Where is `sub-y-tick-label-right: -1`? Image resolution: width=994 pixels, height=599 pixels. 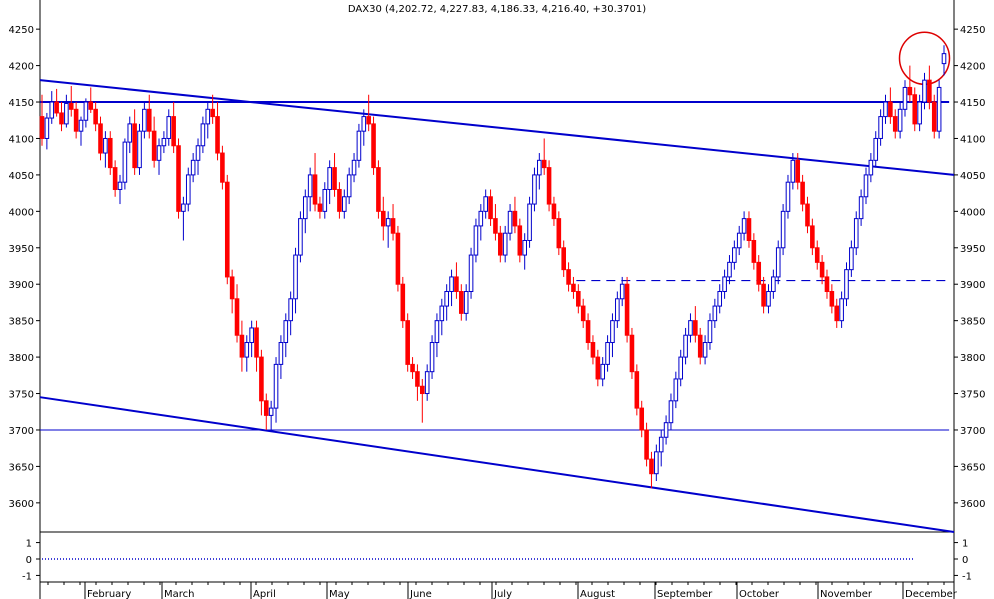 sub-y-tick-label-right: -1 is located at coordinates (967, 576).